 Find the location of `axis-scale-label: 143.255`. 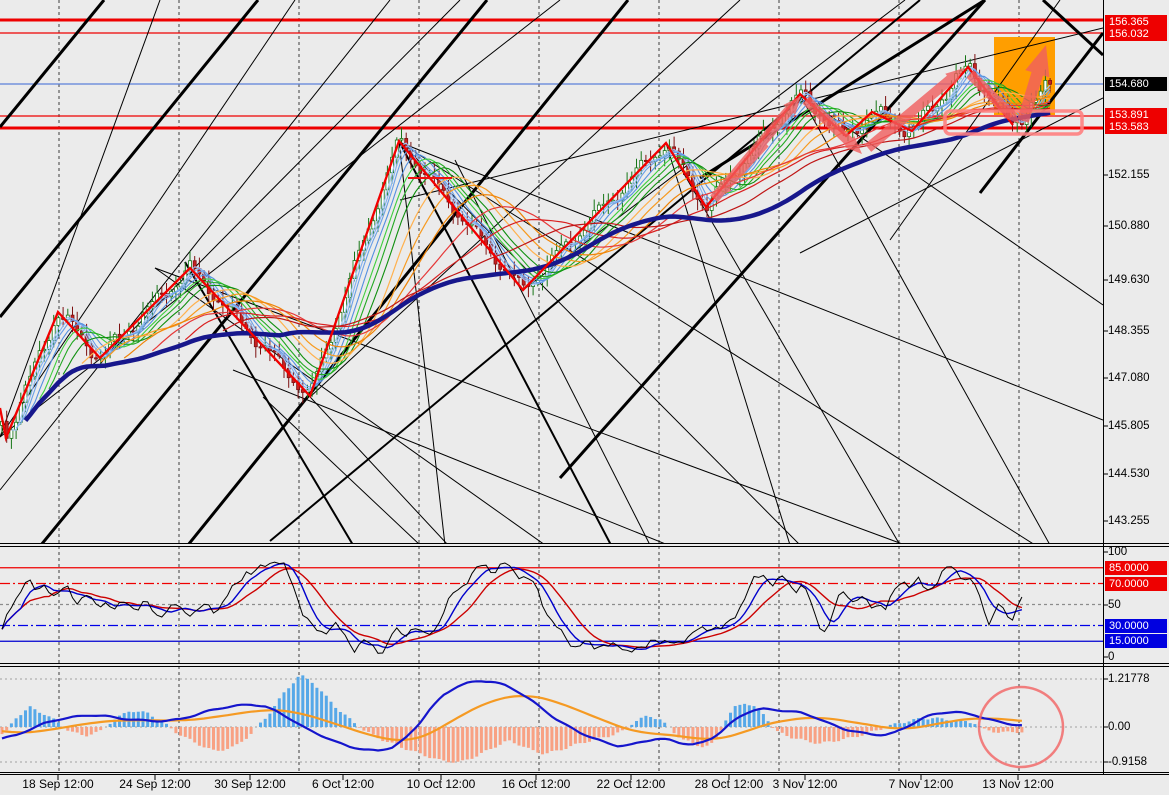

axis-scale-label: 143.255 is located at coordinates (1129, 521).